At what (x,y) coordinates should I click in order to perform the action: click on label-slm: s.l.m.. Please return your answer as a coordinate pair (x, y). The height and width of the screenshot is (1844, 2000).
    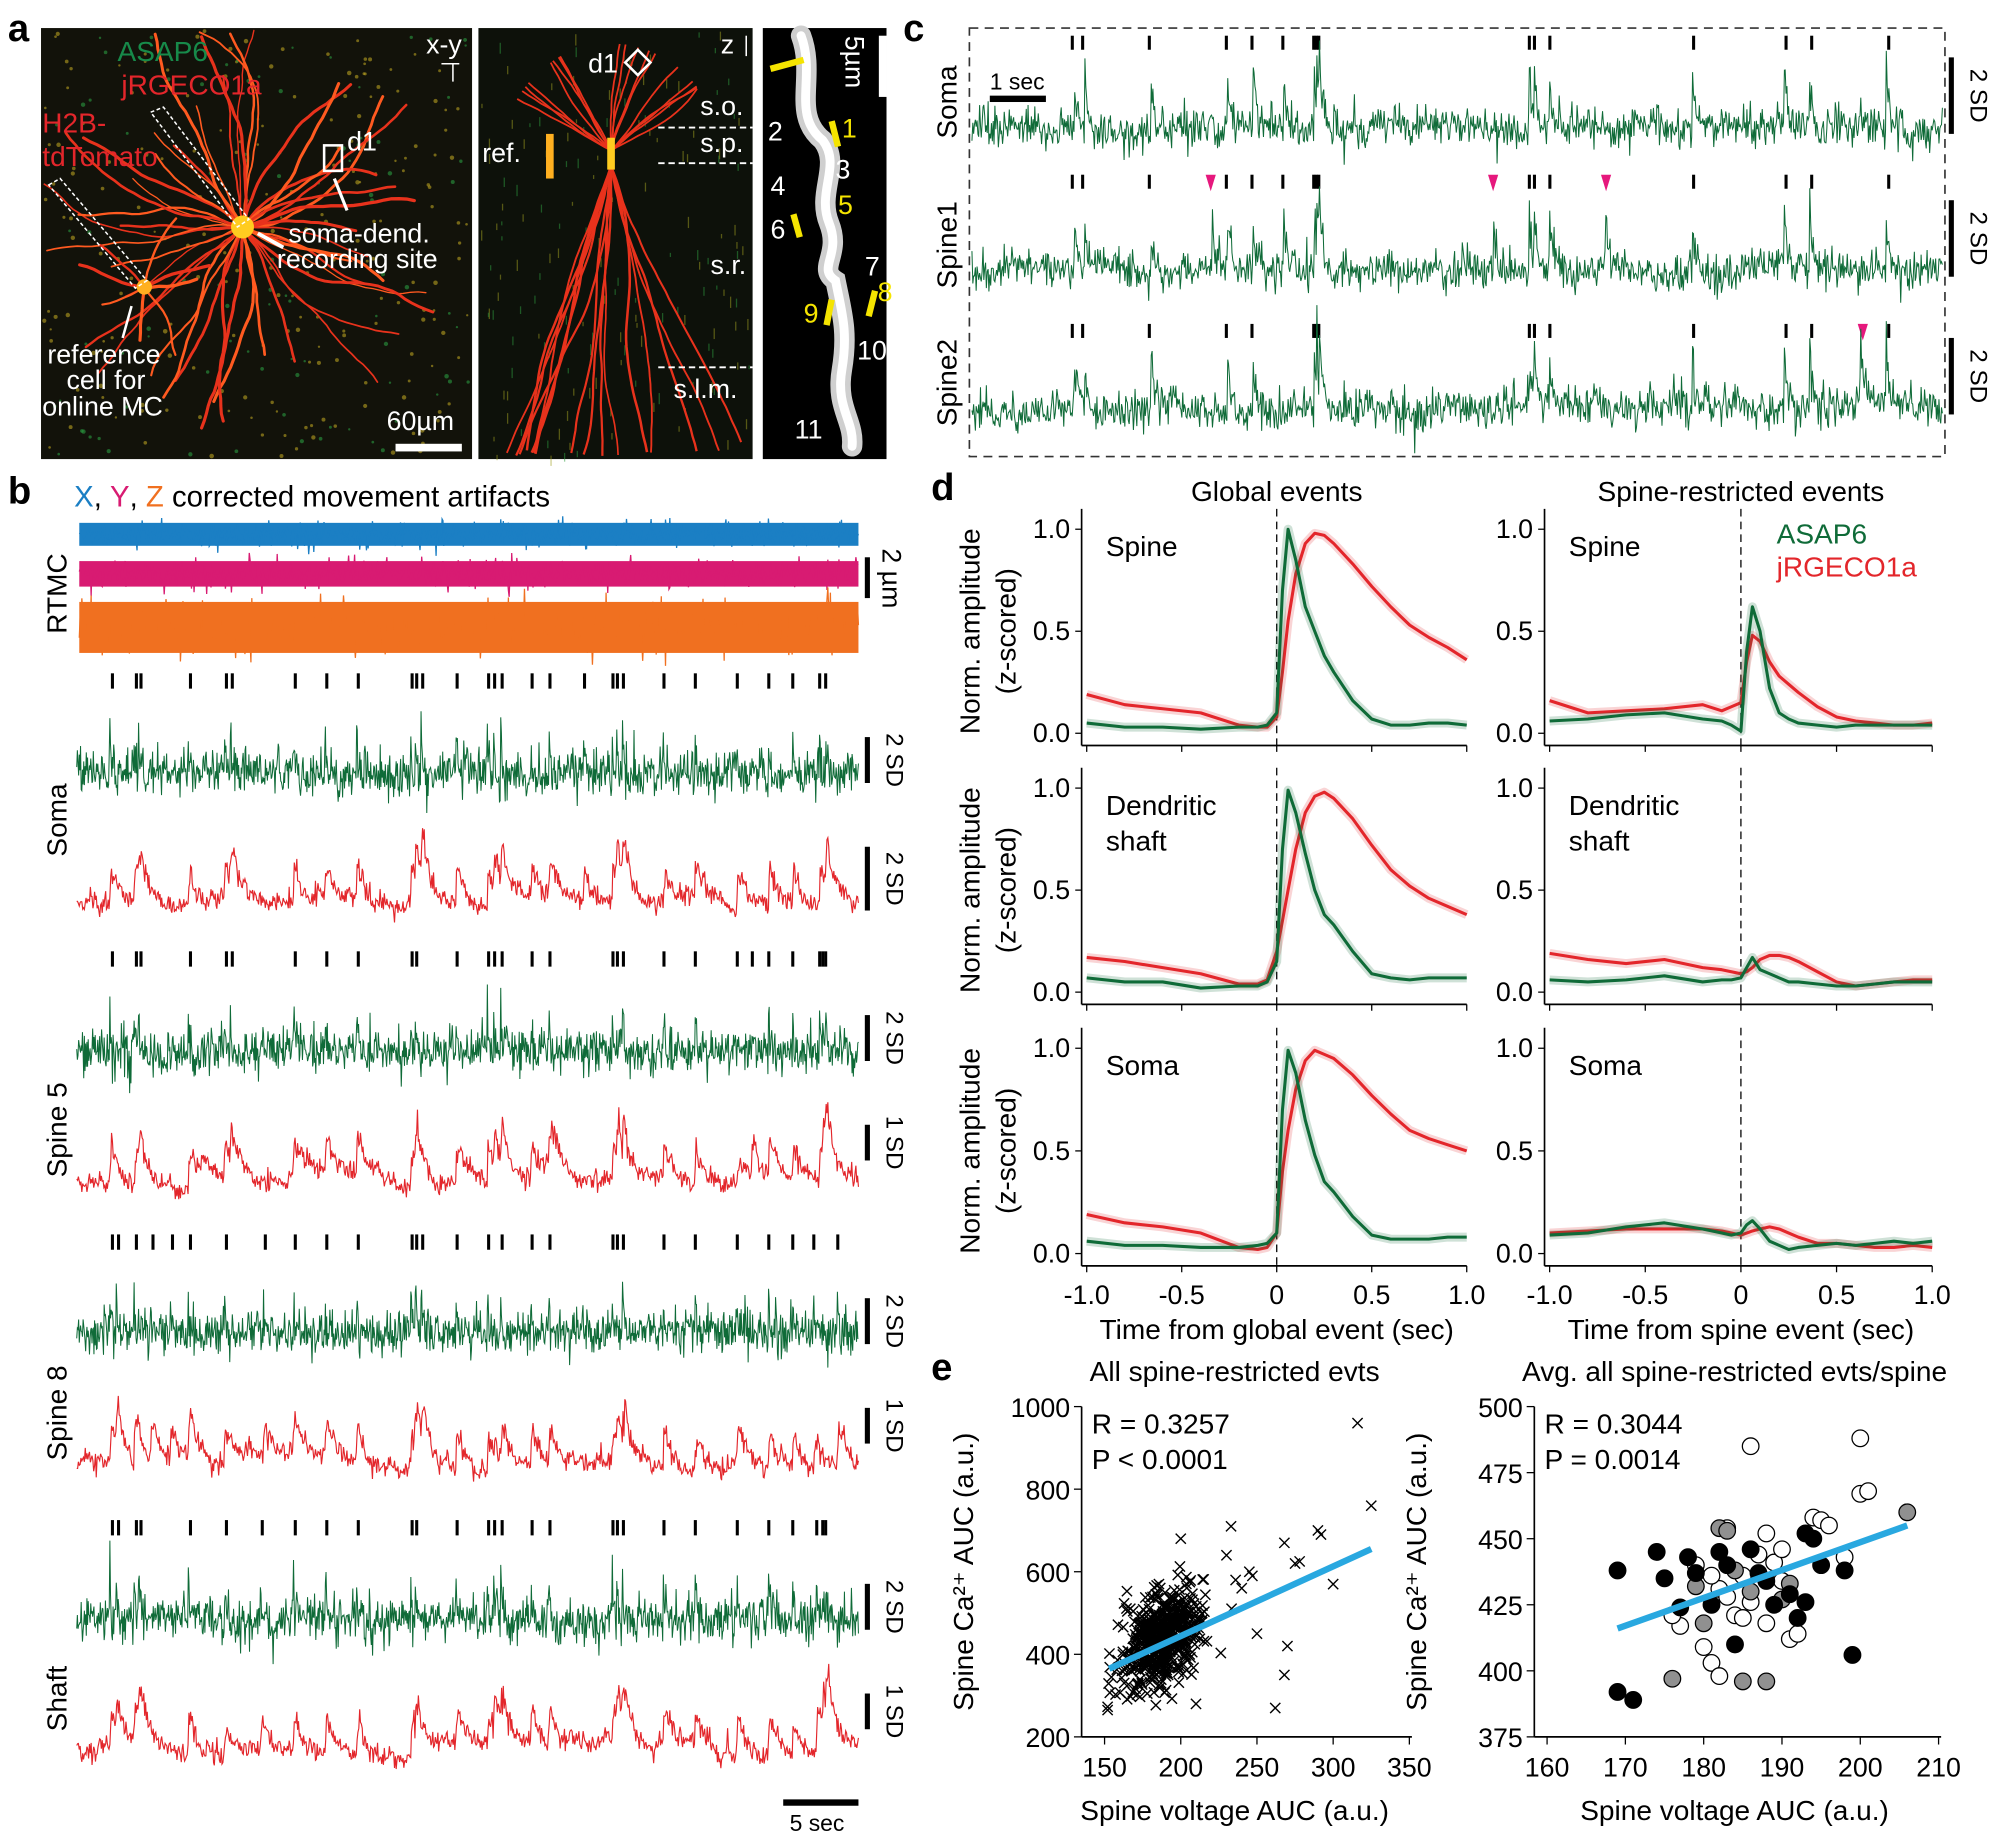
    Looking at the image, I should click on (706, 389).